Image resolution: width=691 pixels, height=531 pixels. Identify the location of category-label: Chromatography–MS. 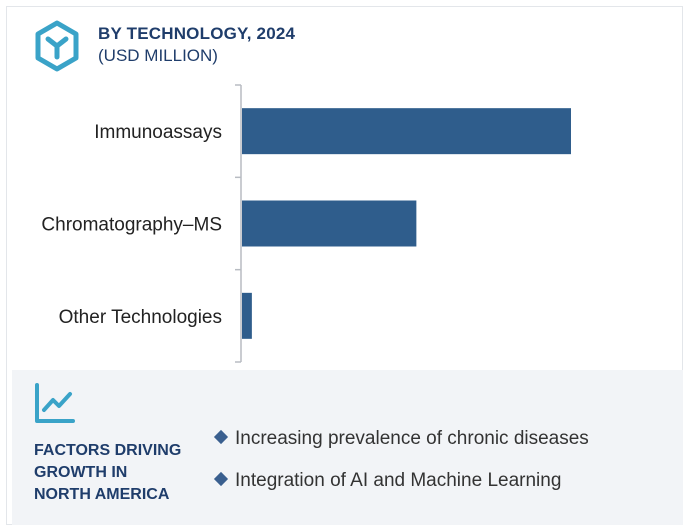
(131, 225).